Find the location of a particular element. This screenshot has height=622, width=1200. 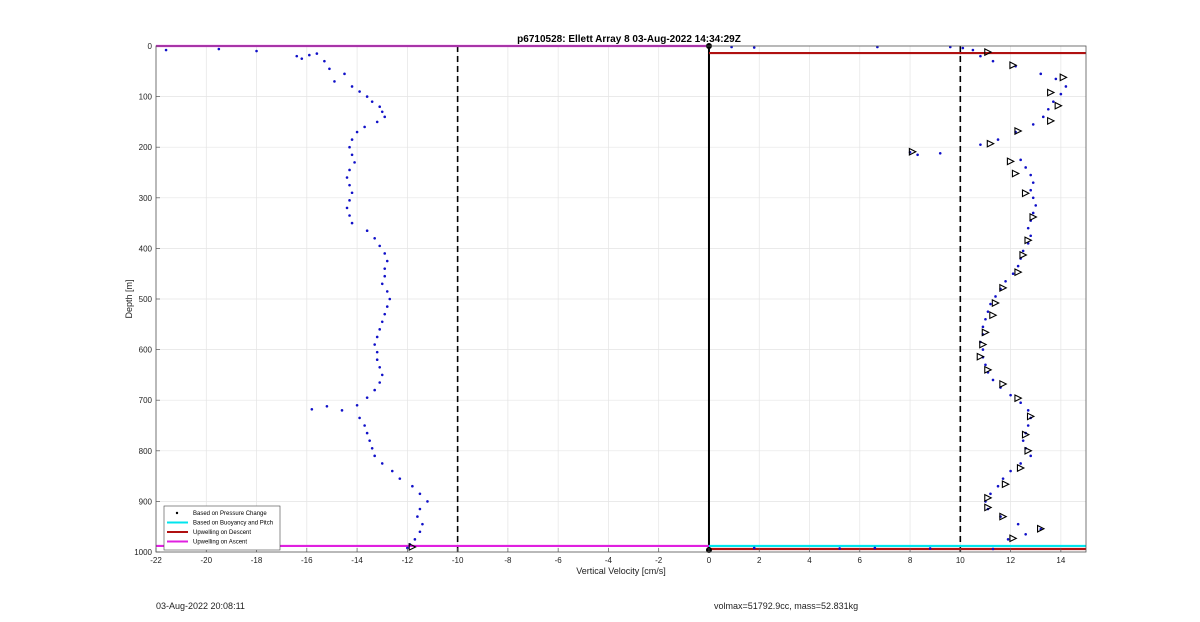

x-tick-label: -8 is located at coordinates (508, 560).